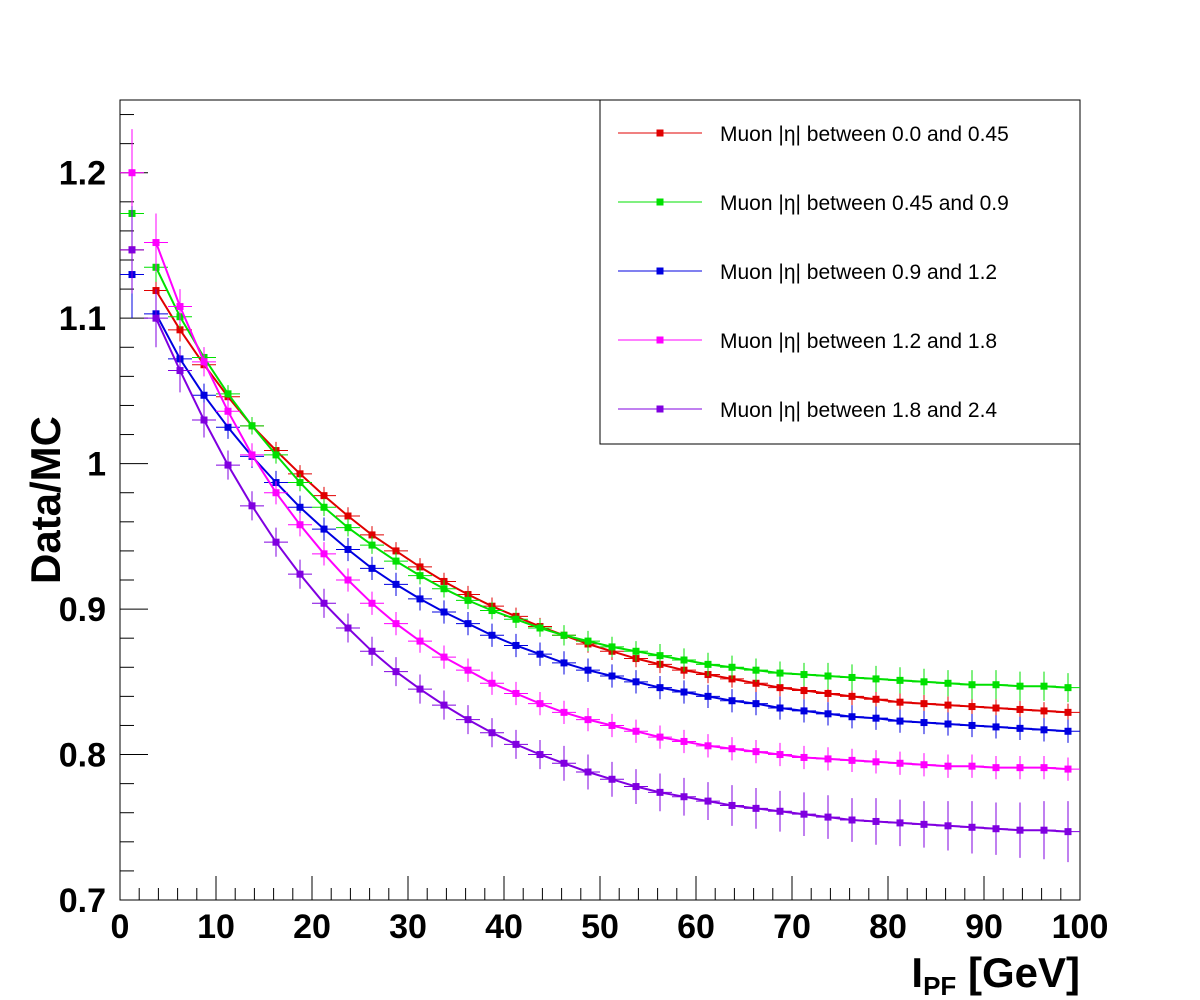 The height and width of the screenshot is (1000, 1200). Describe the element at coordinates (864, 203) in the screenshot. I see `legend-label: Muon |η| between 0.45 and 0.9` at that location.